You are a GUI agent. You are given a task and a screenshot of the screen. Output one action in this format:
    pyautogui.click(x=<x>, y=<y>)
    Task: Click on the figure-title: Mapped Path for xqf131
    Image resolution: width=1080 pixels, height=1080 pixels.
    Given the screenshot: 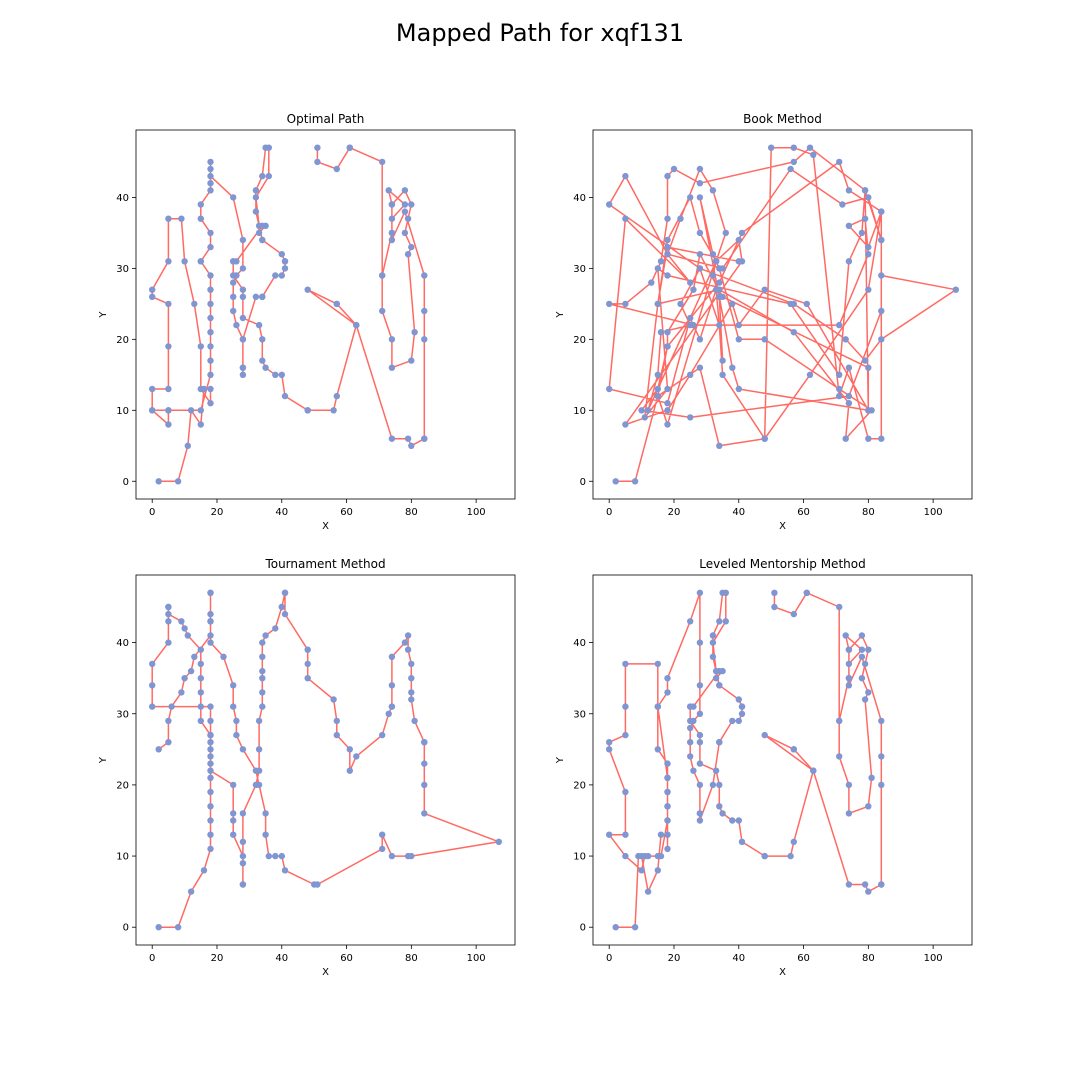 What is the action you would take?
    pyautogui.click(x=540, y=33)
    